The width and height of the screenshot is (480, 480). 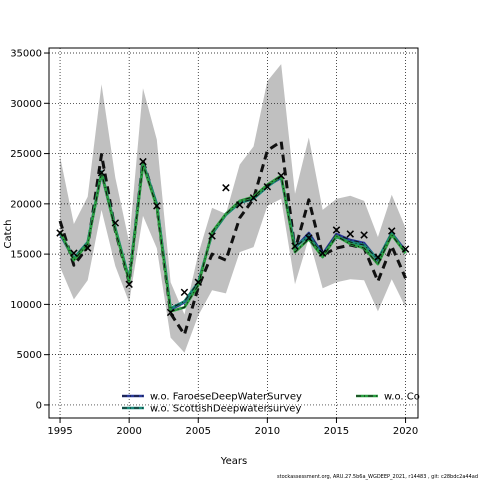 I want to click on legend-item-2-label: w.o. ScottishDeepwatersurvey, so click(x=225, y=409).